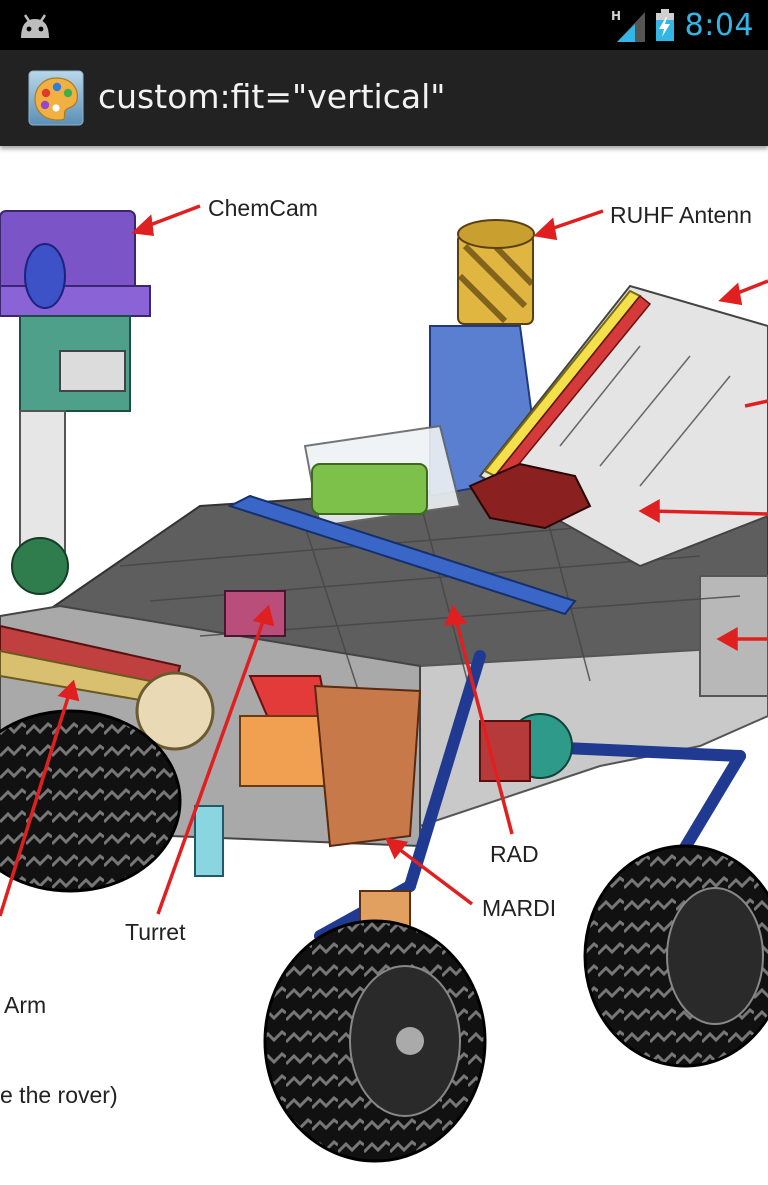  What do you see at coordinates (664, 25) in the screenshot?
I see `battery-charging-icon` at bounding box center [664, 25].